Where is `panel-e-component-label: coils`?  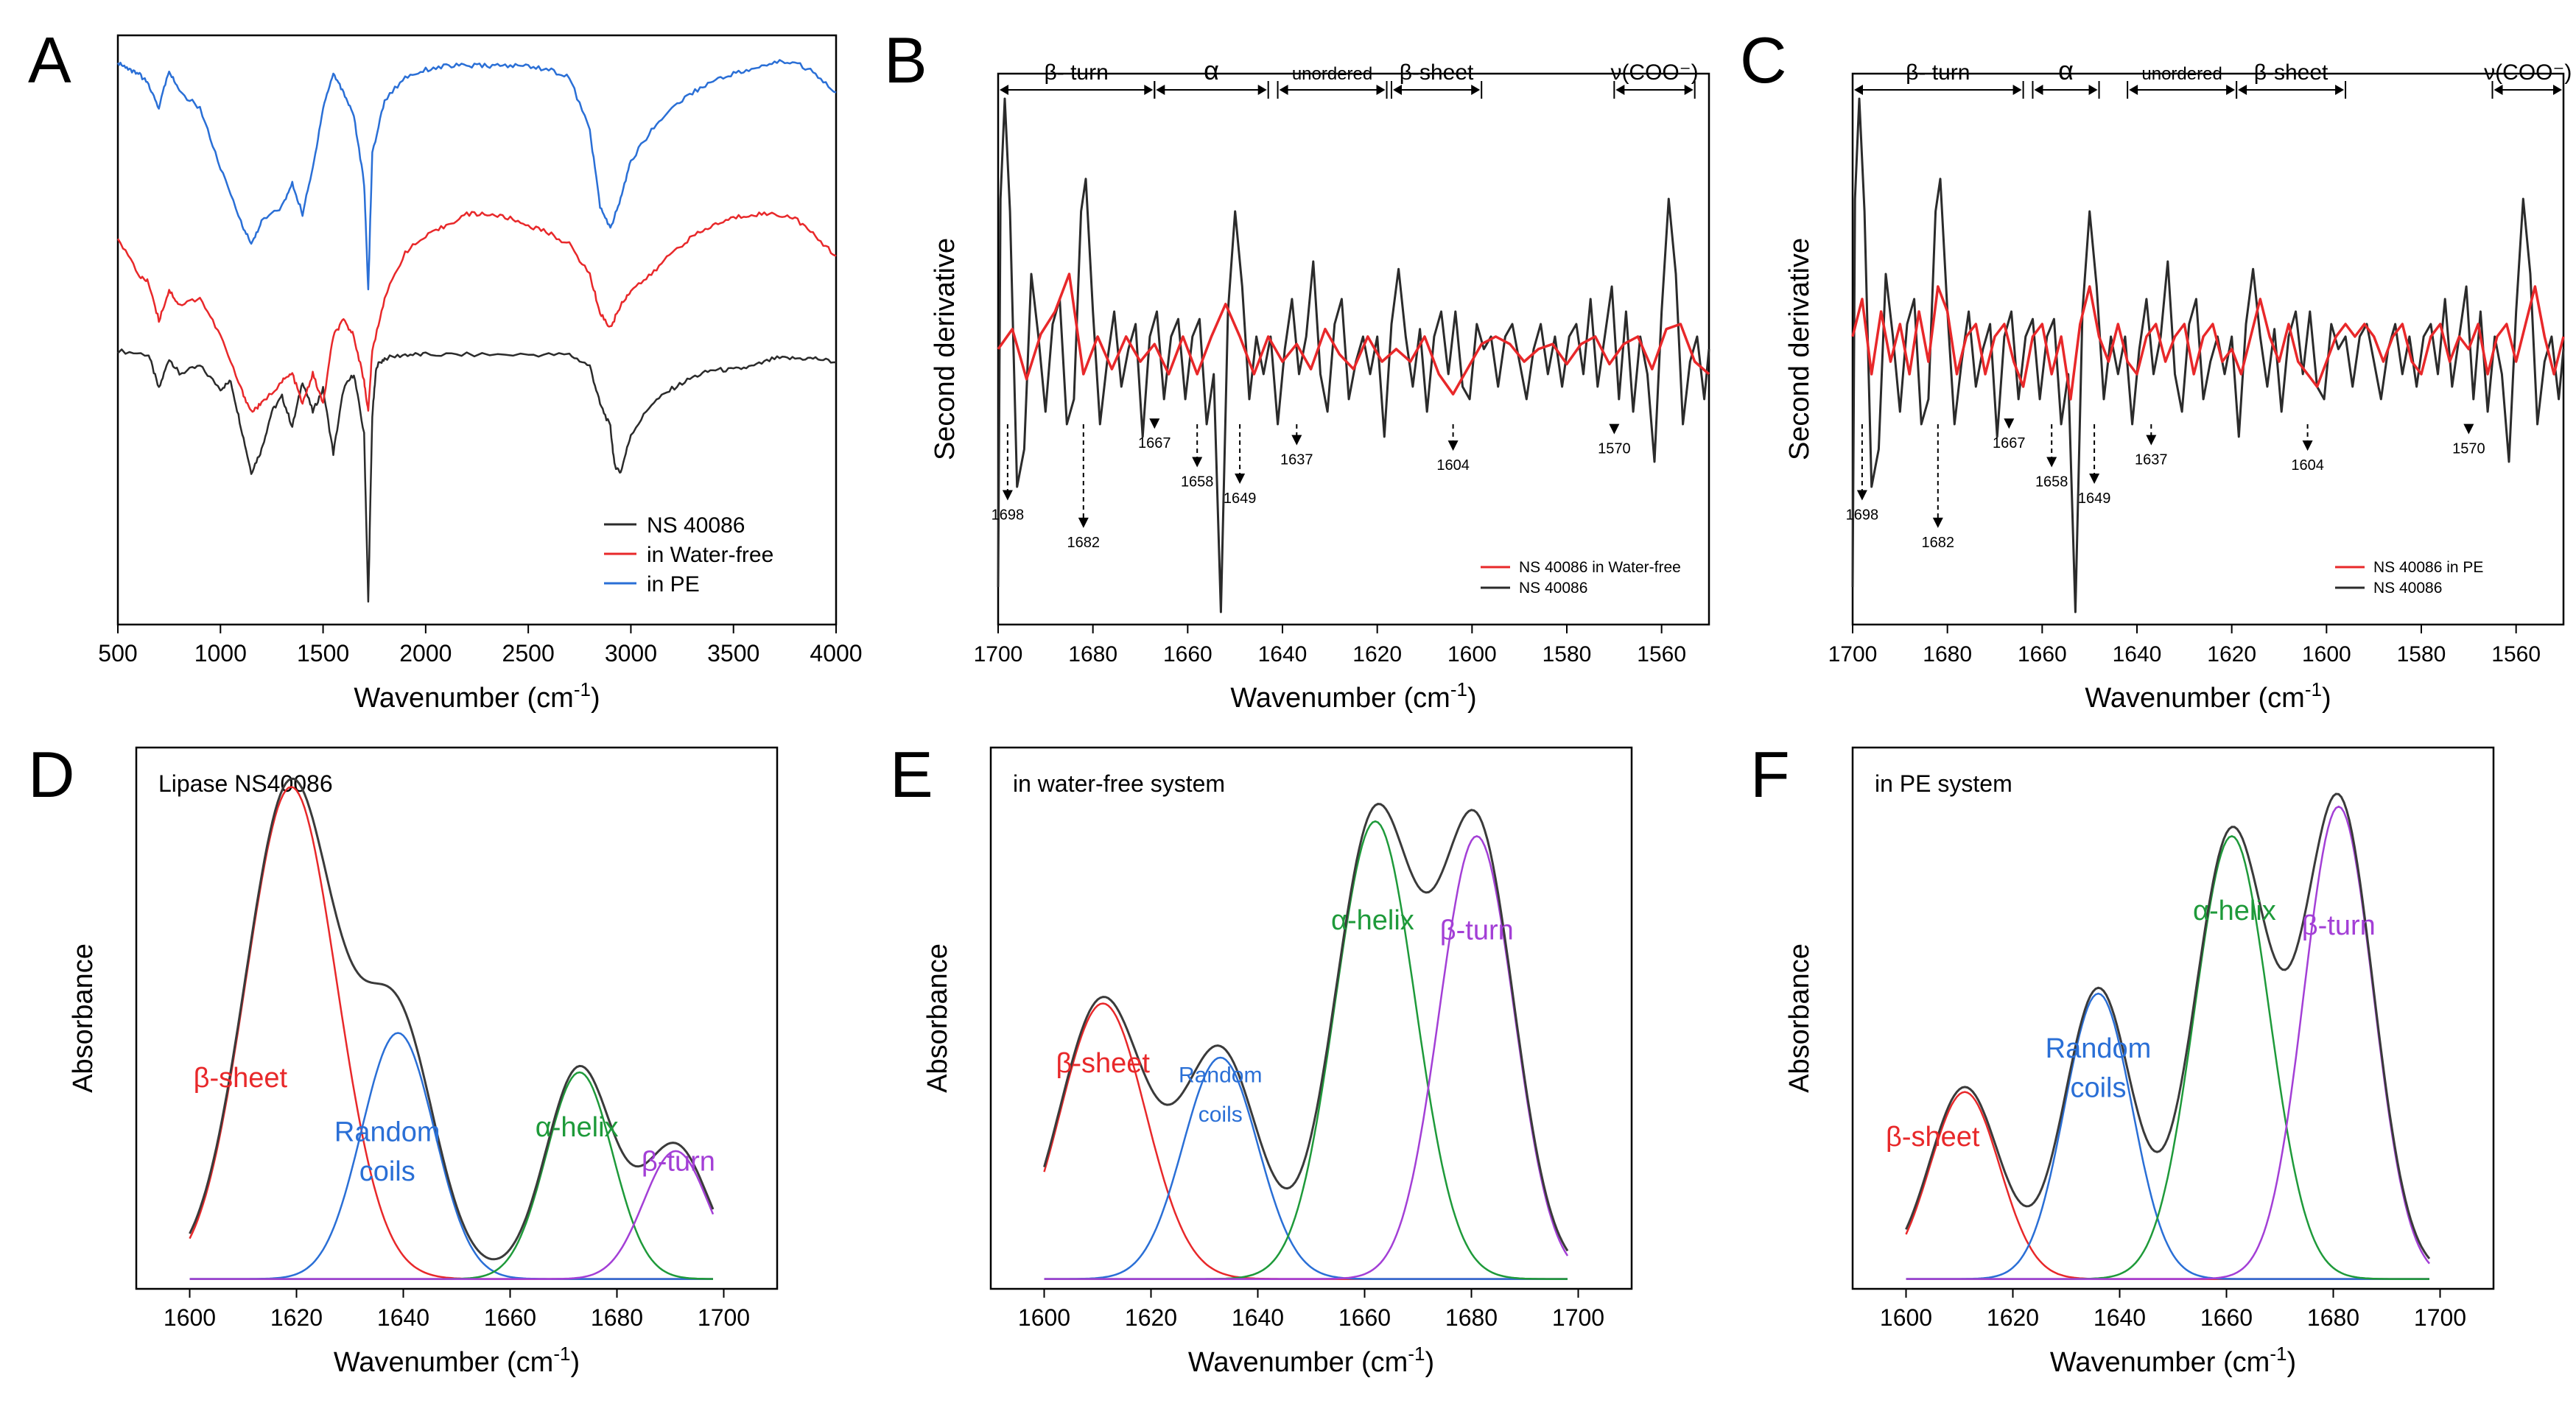
panel-e-component-label: coils is located at coordinates (1220, 1115).